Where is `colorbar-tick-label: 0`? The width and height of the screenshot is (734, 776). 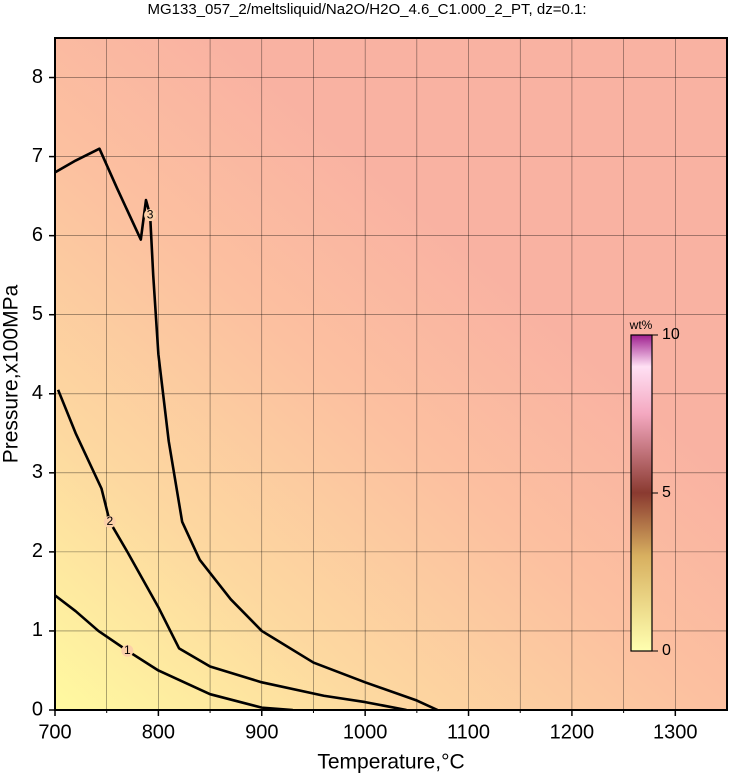 colorbar-tick-label: 0 is located at coordinates (666, 650).